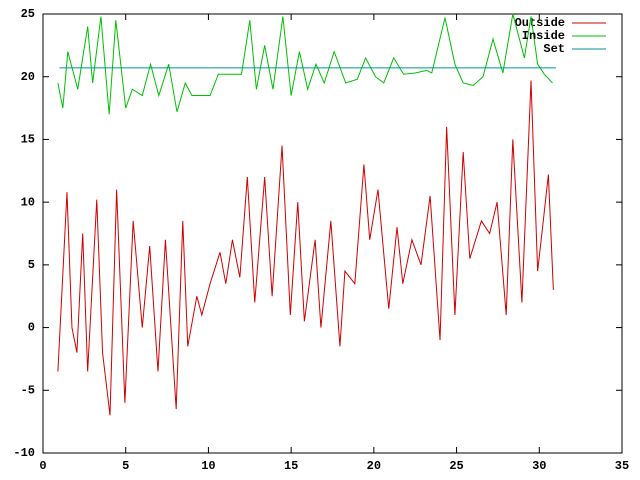  I want to click on x-tick-label: 10, so click(208, 466).